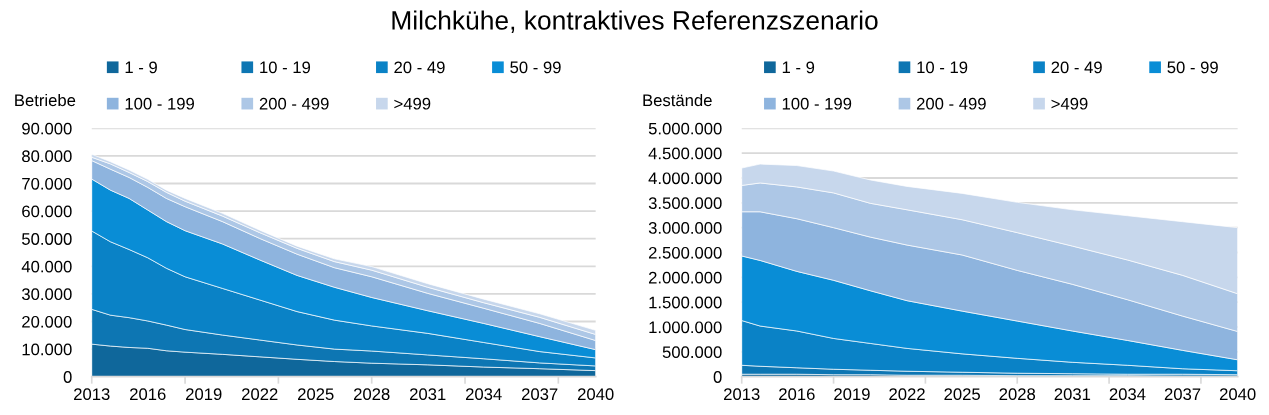 This screenshot has height=415, width=1269. What do you see at coordinates (46, 266) in the screenshot?
I see `y-tick-label: 40.000` at bounding box center [46, 266].